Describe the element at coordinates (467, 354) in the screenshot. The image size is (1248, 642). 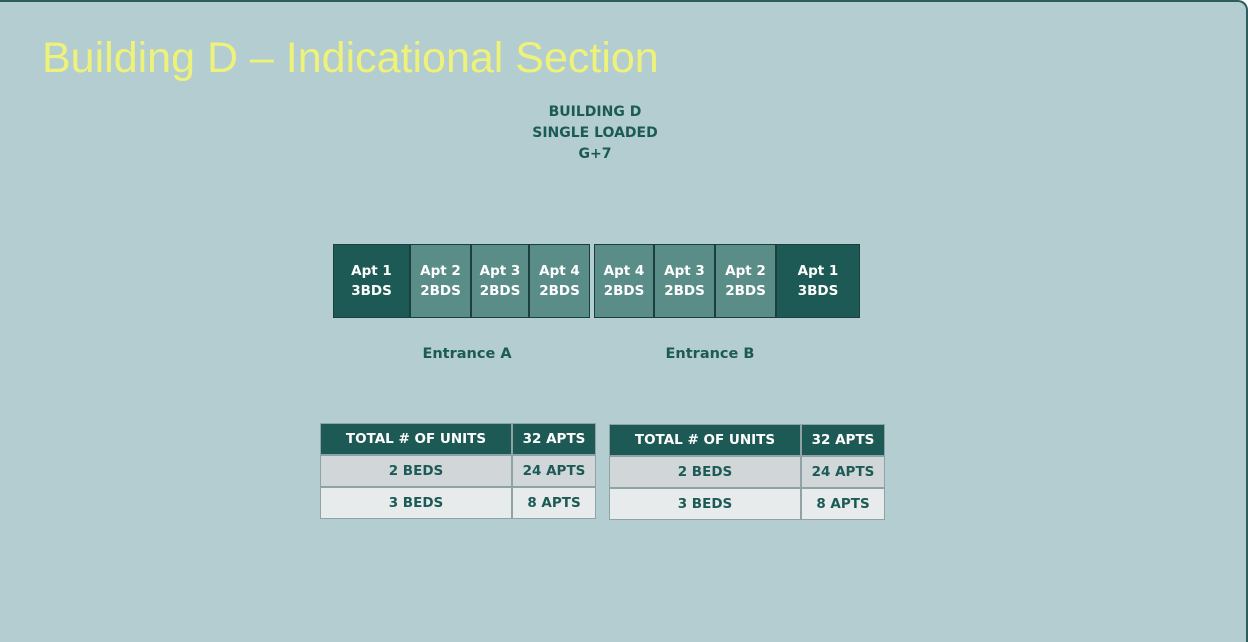
I see `entrance-label: Entrance A` at that location.